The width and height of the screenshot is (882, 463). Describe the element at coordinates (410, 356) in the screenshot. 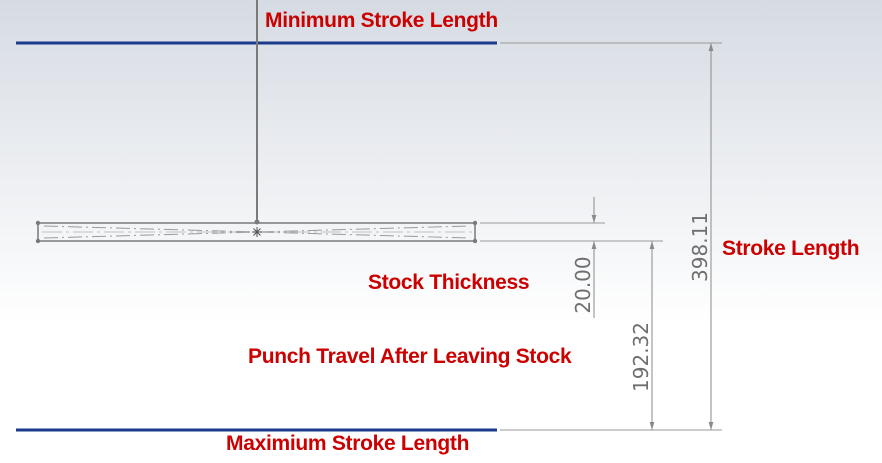

I see `punch-travel-label: Punch Travel After Leaving Stock` at that location.